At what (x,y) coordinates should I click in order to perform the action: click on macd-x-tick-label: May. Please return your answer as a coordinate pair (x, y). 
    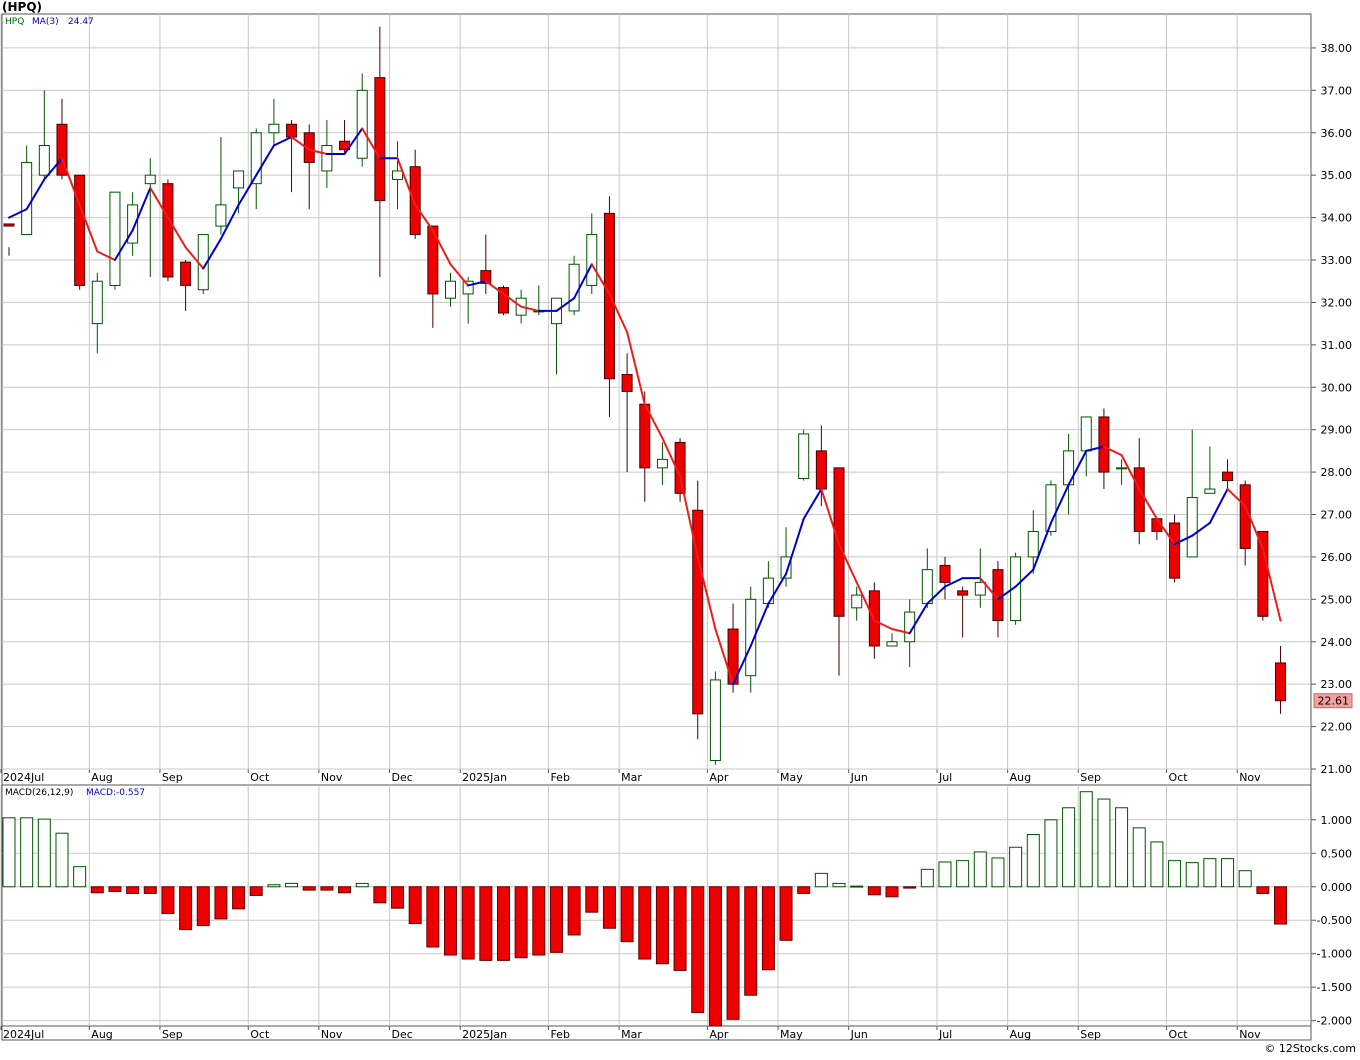
    Looking at the image, I should click on (791, 1034).